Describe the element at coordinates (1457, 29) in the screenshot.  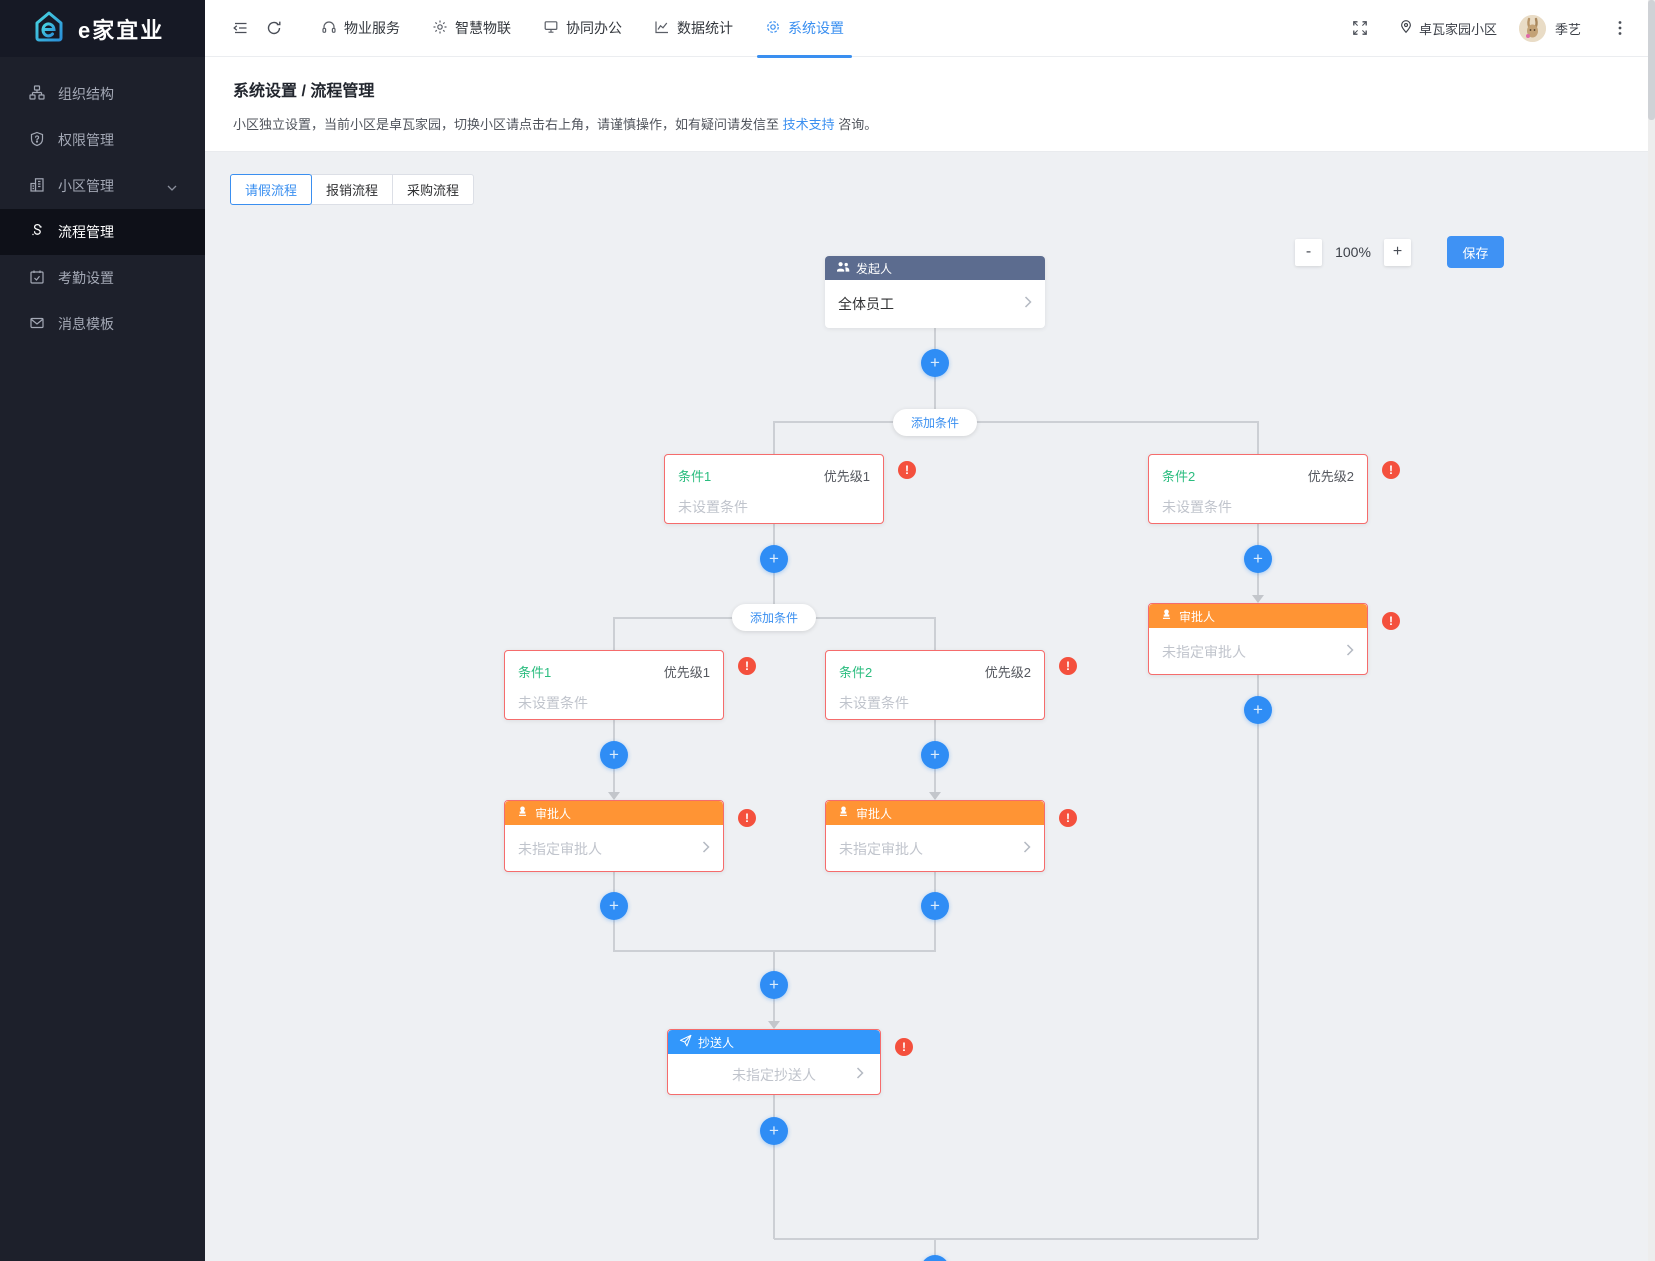
I see `community-name: 卓瓦家园小区` at that location.